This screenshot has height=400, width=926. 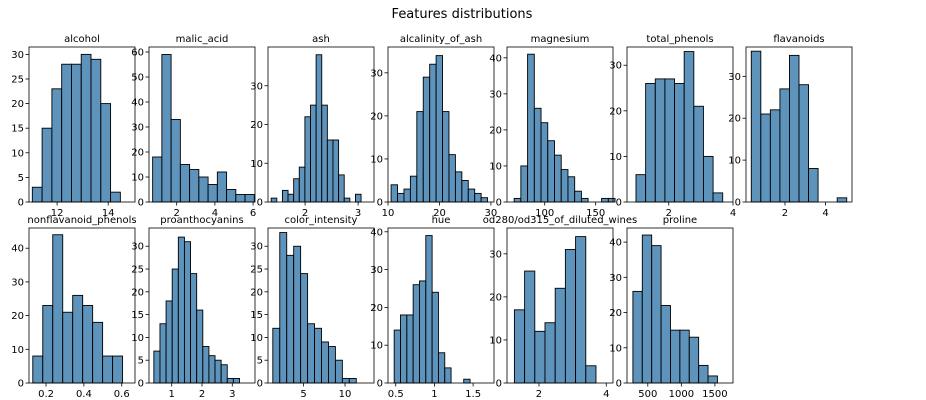 What do you see at coordinates (303, 394) in the screenshot?
I see `x-tick-label: 5` at bounding box center [303, 394].